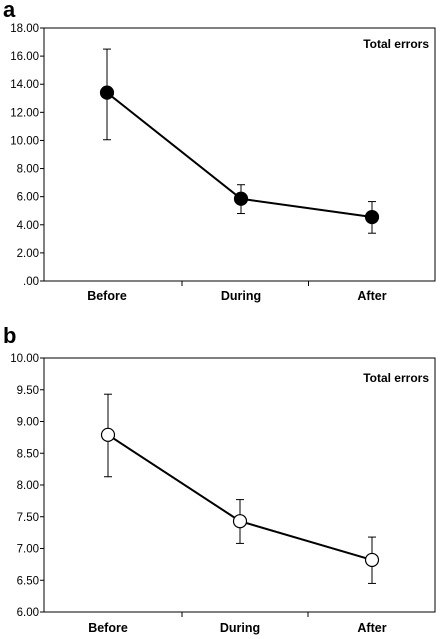 The height and width of the screenshot is (639, 440). I want to click on panel-b-y-tick-label: 8.50, so click(28, 454).